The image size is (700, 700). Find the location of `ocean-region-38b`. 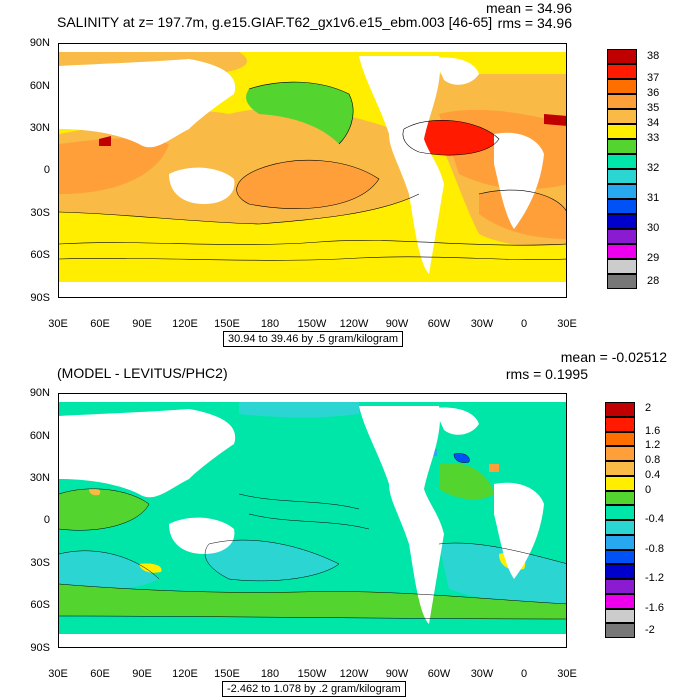

ocean-region-38b is located at coordinates (555, 120).